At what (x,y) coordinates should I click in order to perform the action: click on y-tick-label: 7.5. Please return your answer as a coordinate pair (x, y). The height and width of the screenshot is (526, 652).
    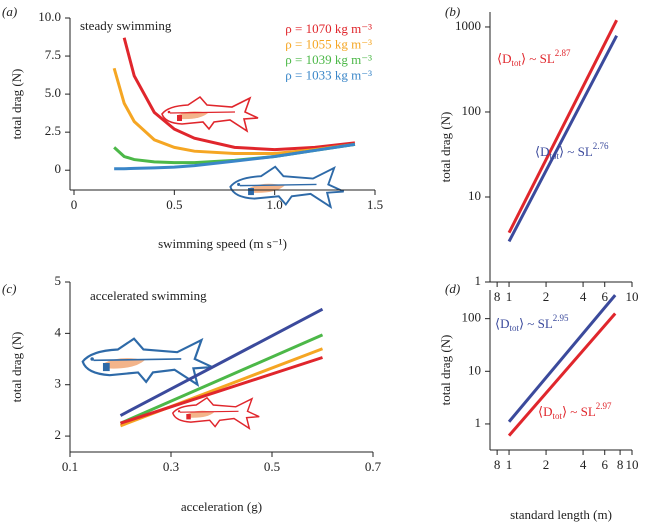
    Looking at the image, I should click on (53, 54).